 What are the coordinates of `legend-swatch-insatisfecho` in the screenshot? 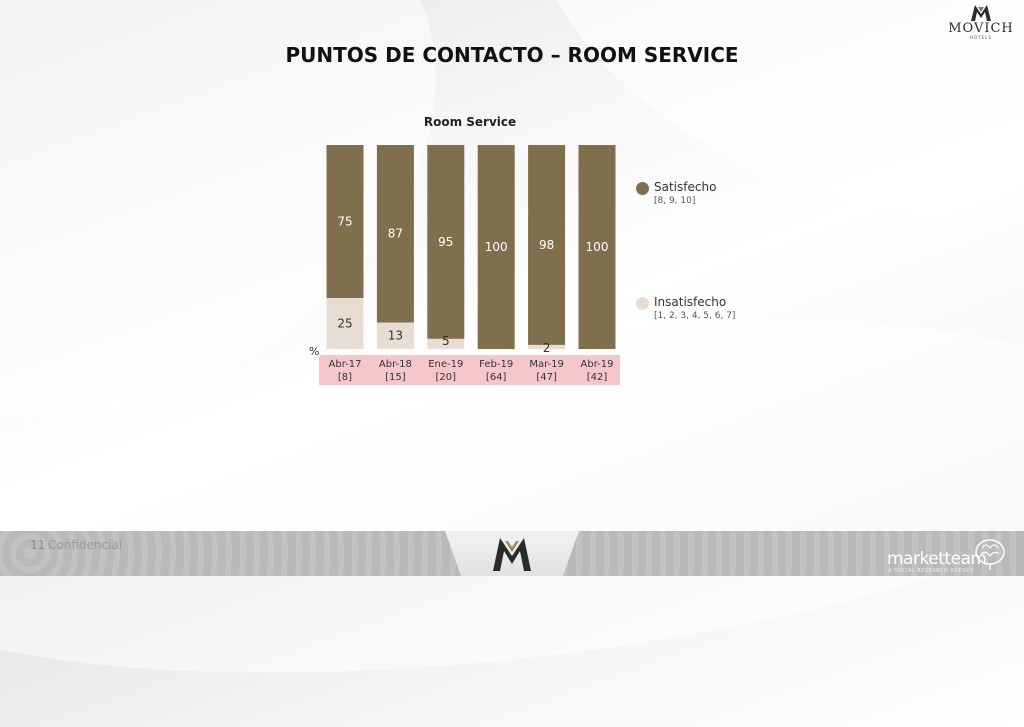 It's located at (642, 303).